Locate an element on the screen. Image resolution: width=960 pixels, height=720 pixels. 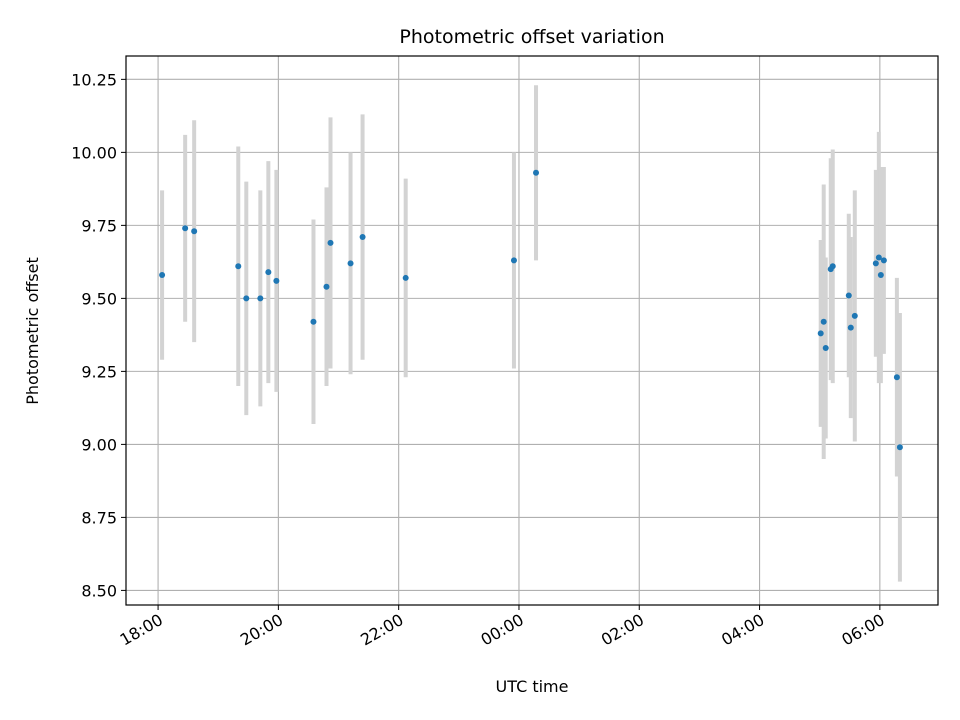
y-tick-label: 9.25 is located at coordinates (99, 371).